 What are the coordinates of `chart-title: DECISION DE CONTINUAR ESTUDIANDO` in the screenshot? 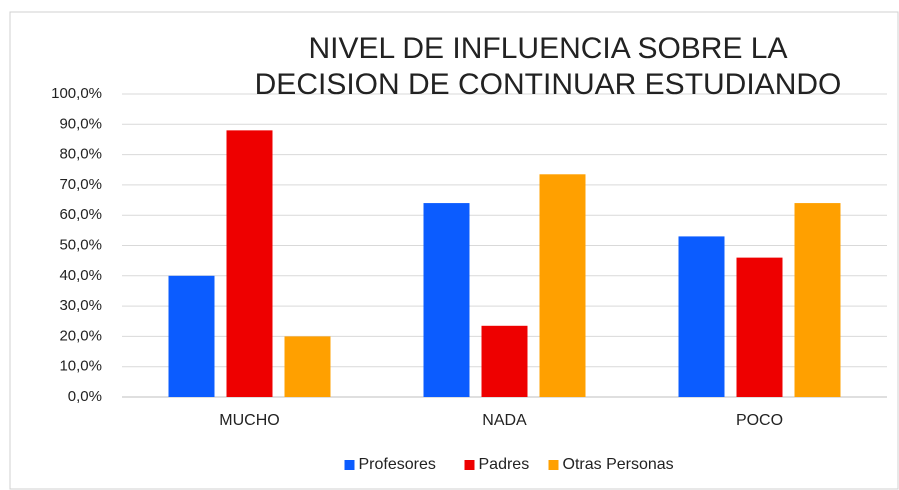 It's located at (548, 84).